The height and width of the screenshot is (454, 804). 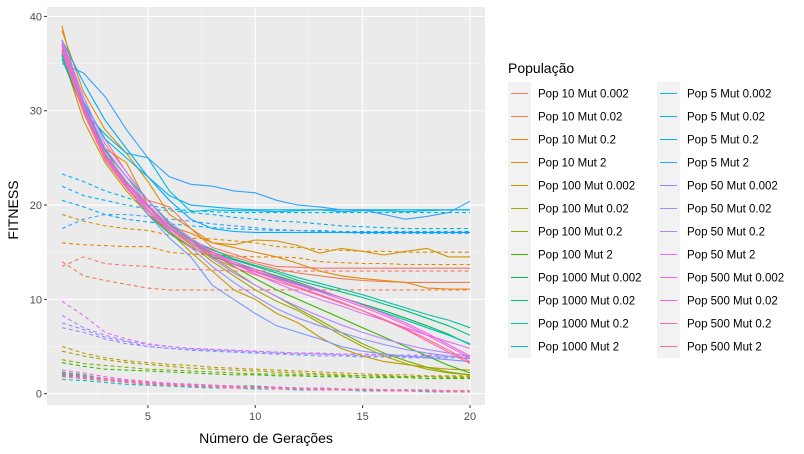 I want to click on legend-label: Pop 100 Mut 0.2, so click(x=580, y=233).